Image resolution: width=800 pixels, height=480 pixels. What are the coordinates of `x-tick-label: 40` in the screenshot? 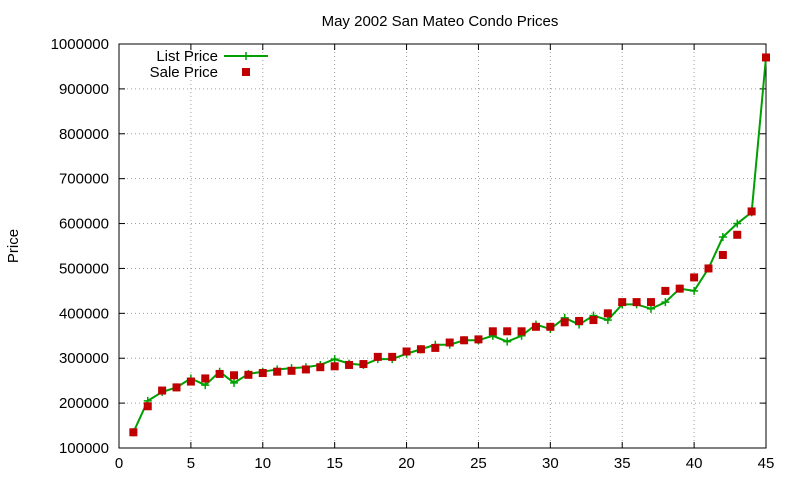 It's located at (694, 463).